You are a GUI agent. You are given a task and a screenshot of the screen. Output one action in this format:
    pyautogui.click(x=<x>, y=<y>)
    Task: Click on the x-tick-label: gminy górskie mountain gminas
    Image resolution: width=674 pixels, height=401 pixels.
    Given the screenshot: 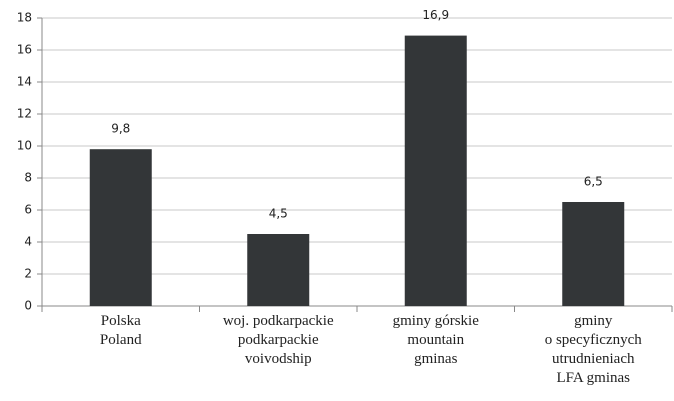 What is the action you would take?
    pyautogui.click(x=436, y=340)
    